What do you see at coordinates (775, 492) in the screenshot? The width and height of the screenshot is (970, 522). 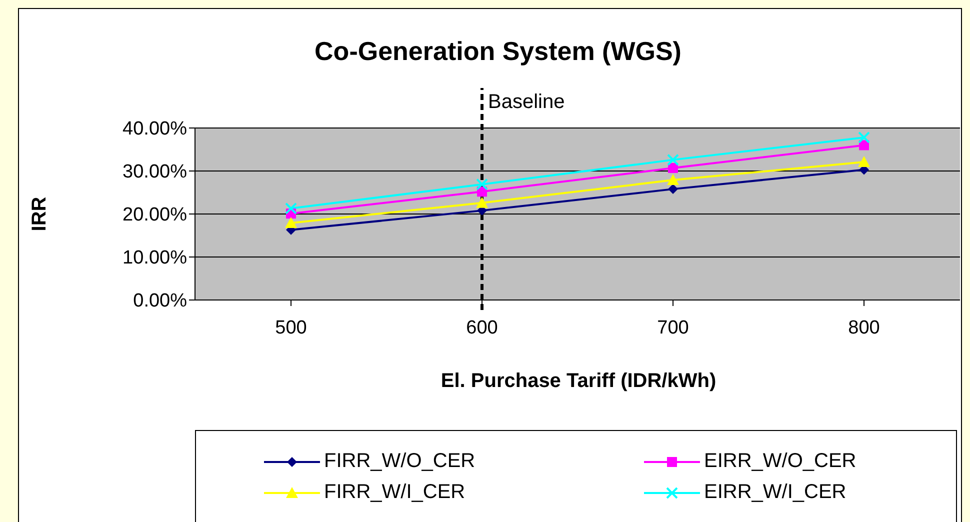 I see `legend-label: EIRR_W/I_CER` at bounding box center [775, 492].